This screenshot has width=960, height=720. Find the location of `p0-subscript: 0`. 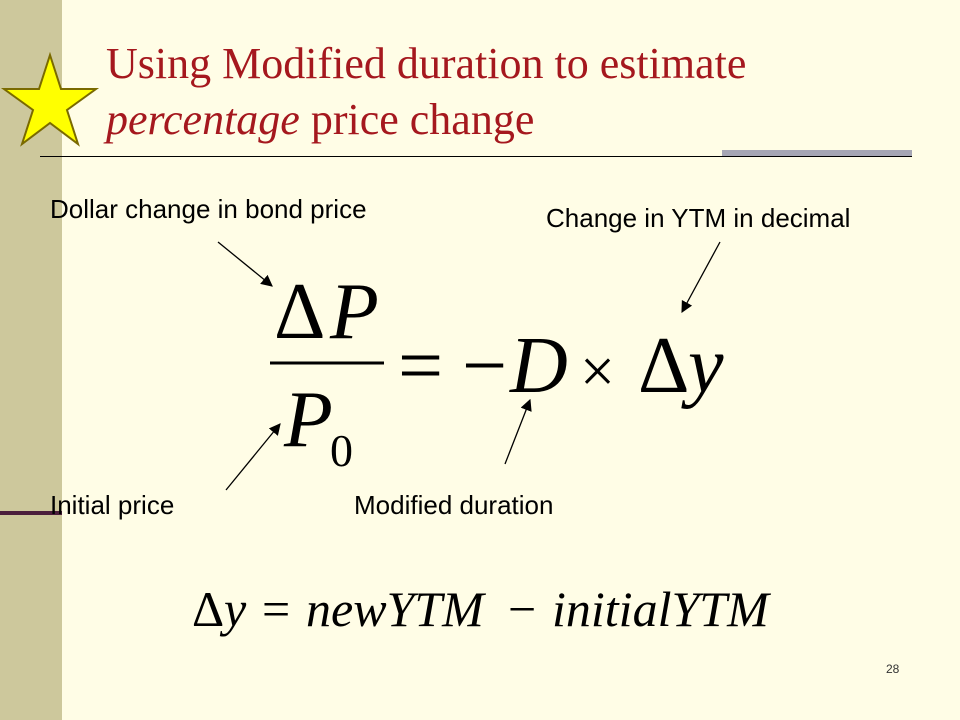

p0-subscript: 0 is located at coordinates (341, 450).